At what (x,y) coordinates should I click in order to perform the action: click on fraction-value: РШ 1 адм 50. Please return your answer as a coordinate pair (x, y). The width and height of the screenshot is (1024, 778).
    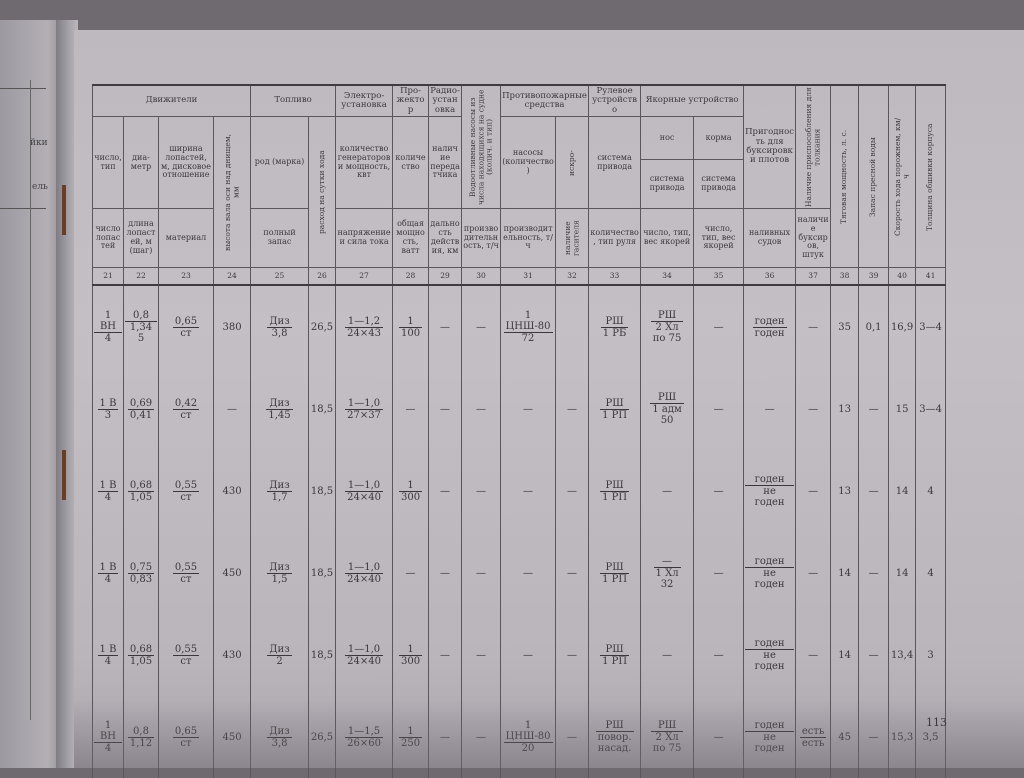
    Looking at the image, I should click on (667, 409).